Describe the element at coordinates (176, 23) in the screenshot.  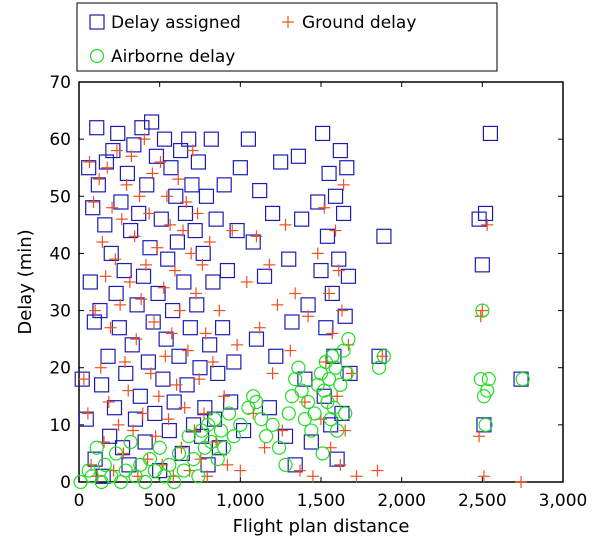
I see `legend-label: Delay assigned` at that location.